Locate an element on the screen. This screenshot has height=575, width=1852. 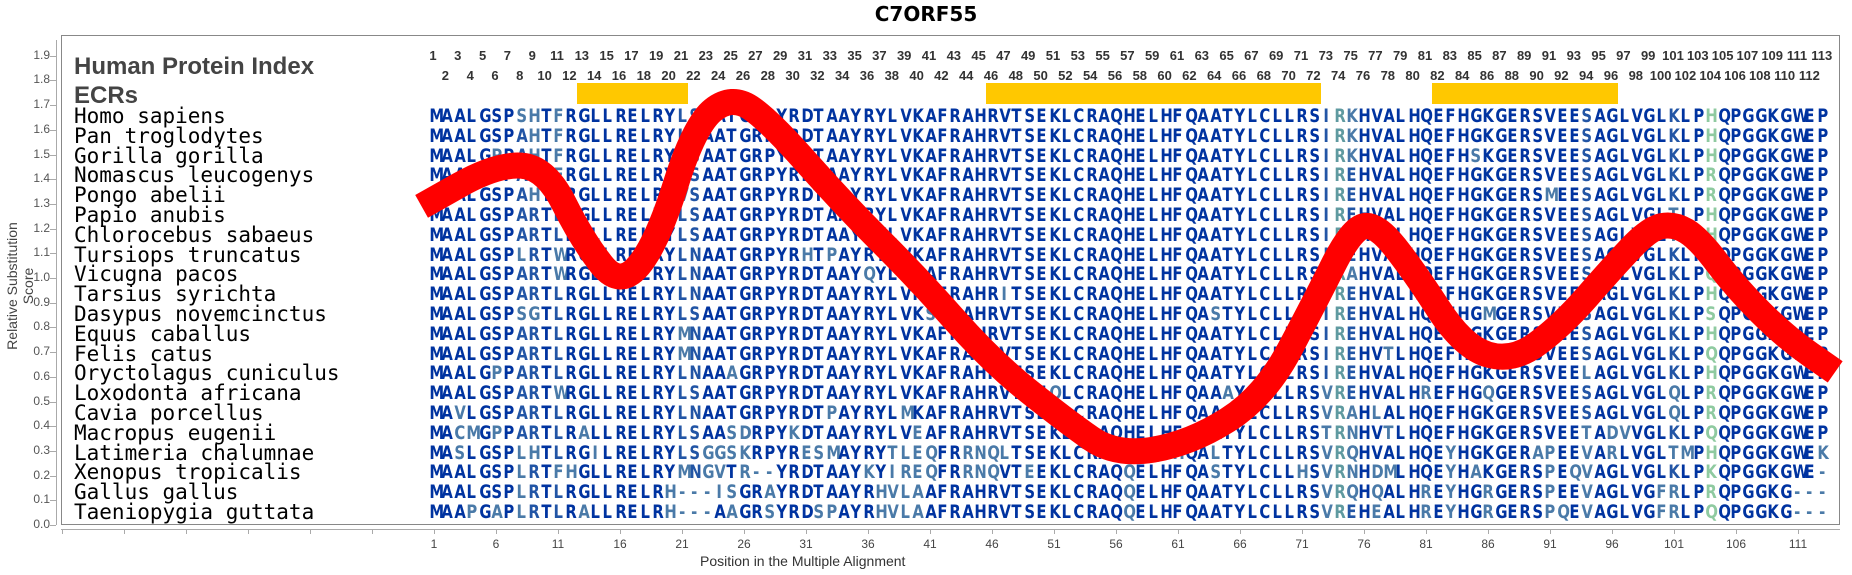
position-number: 111 is located at coordinates (1797, 55).